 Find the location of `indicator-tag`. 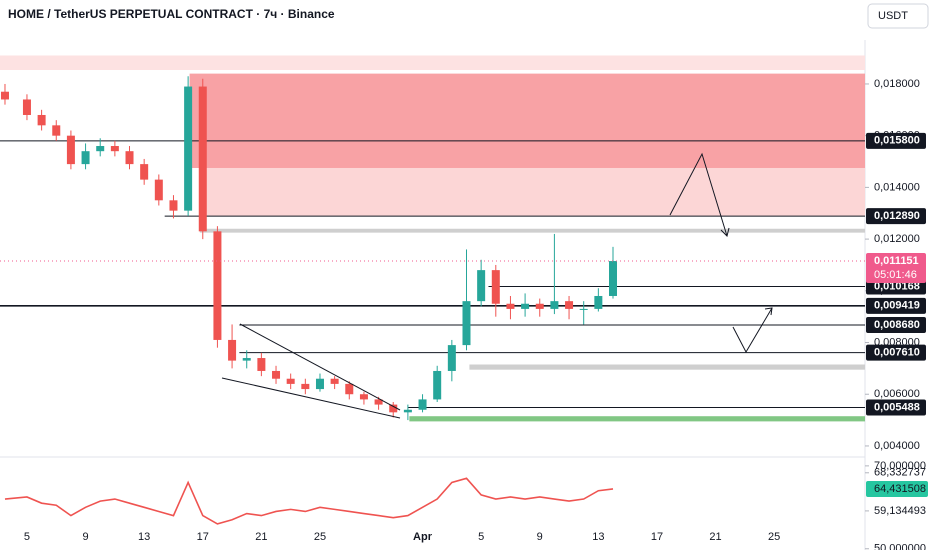

indicator-tag is located at coordinates (897, 488).